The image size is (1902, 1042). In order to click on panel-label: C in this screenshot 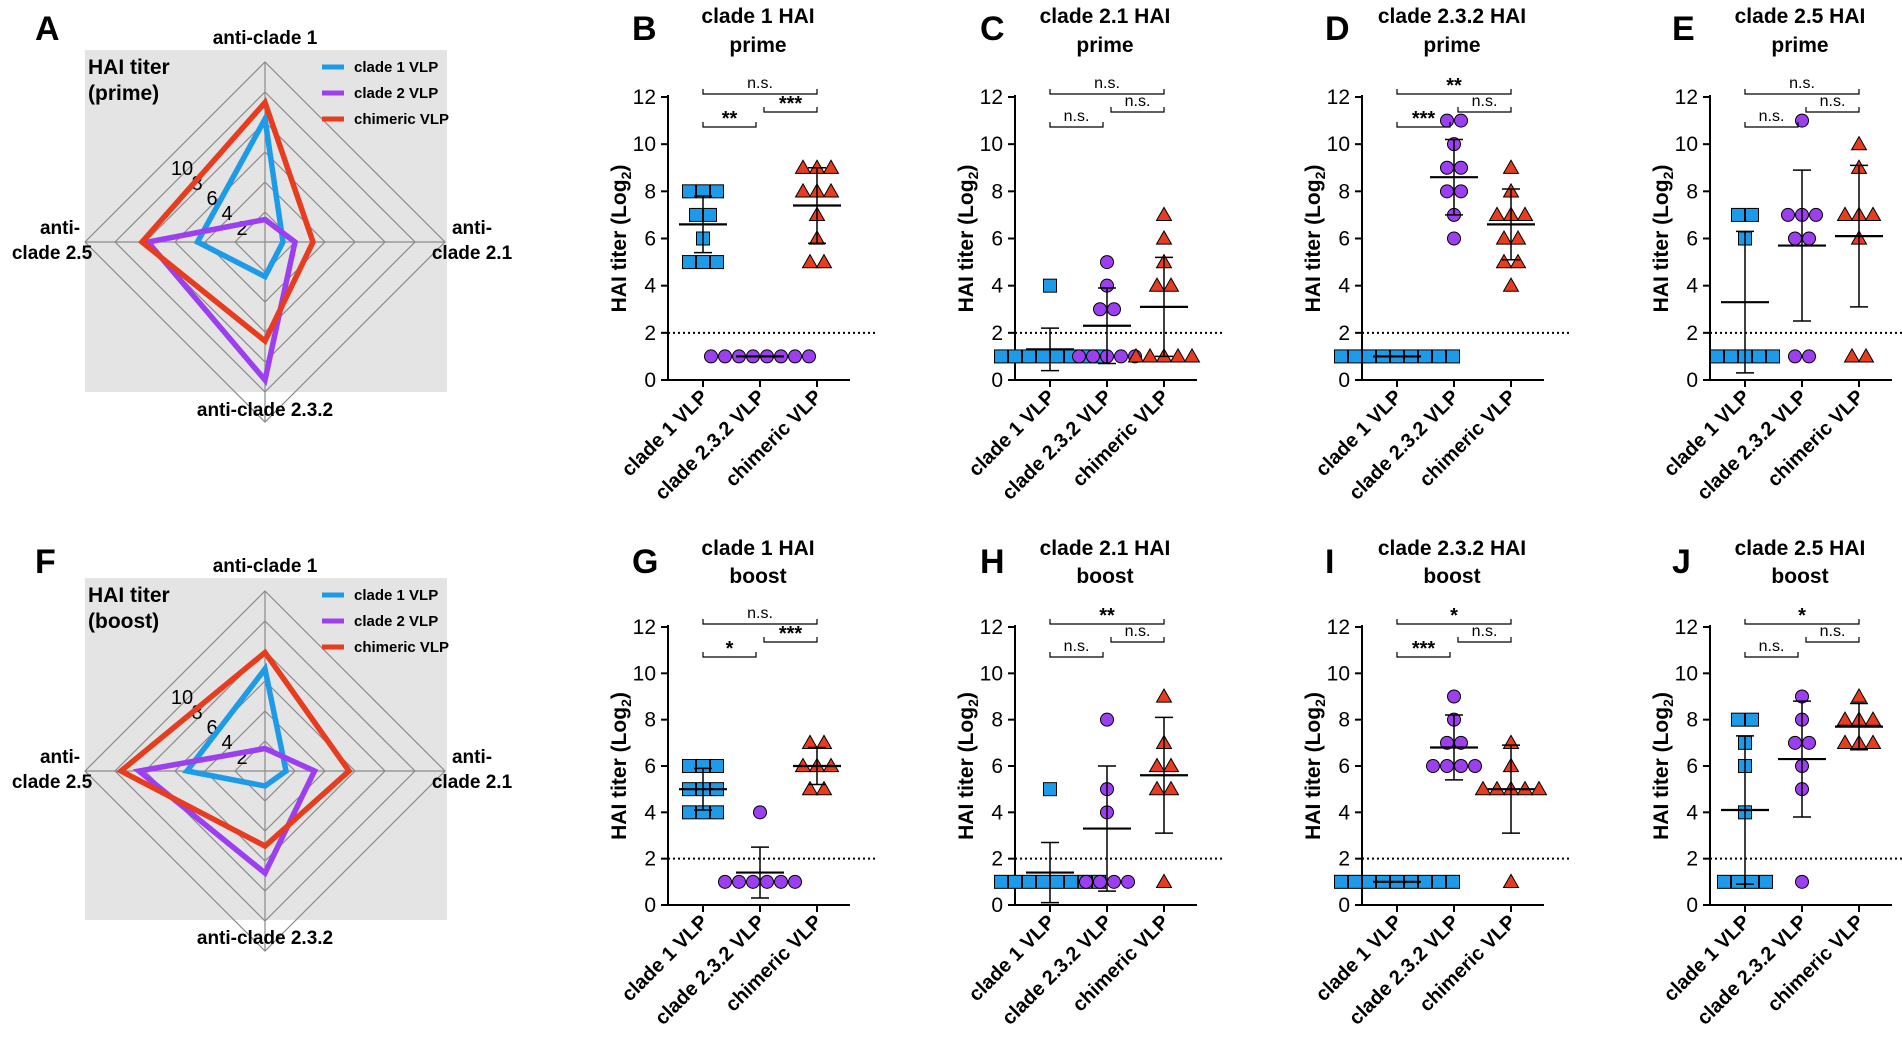, I will do `click(992, 29)`.